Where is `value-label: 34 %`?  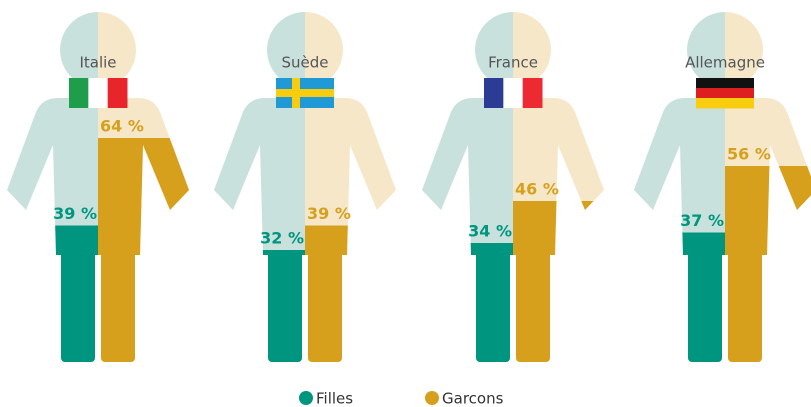 value-label: 34 % is located at coordinates (490, 231).